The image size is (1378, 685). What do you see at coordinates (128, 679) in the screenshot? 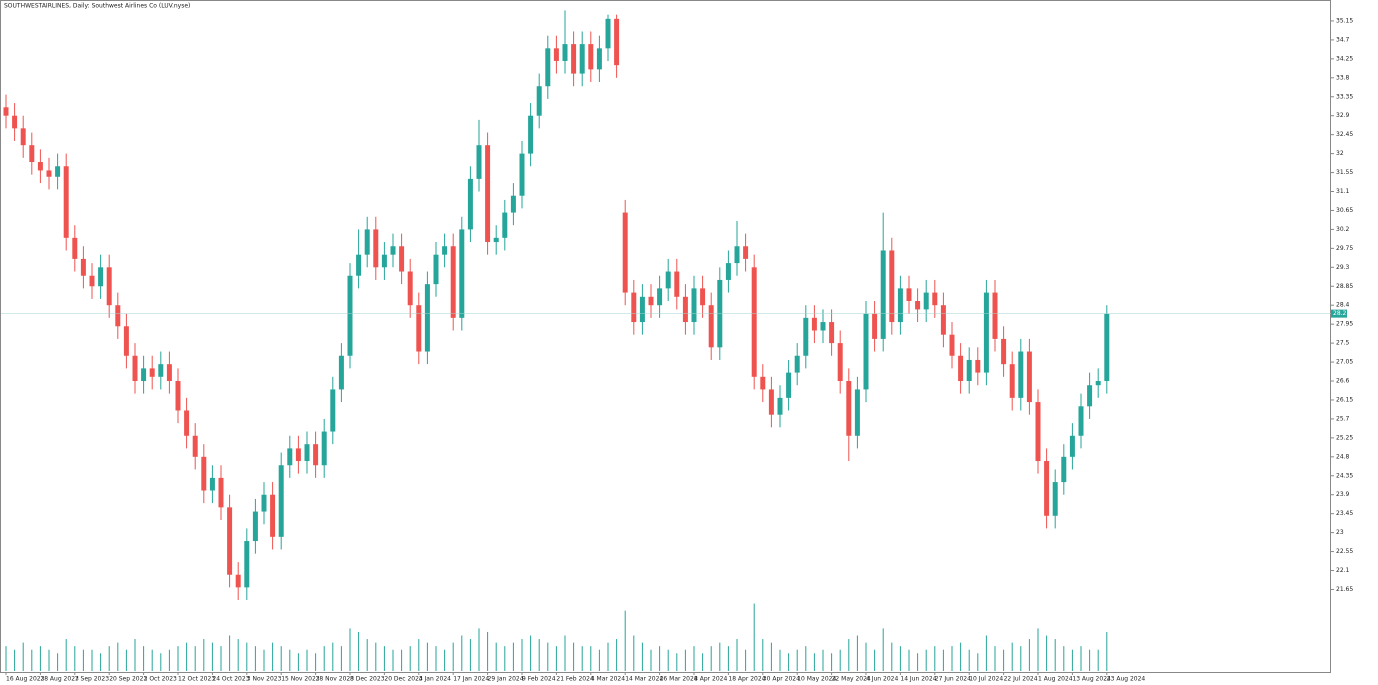
I see `x-tick-label: 20 Sep 2023` at bounding box center [128, 679].